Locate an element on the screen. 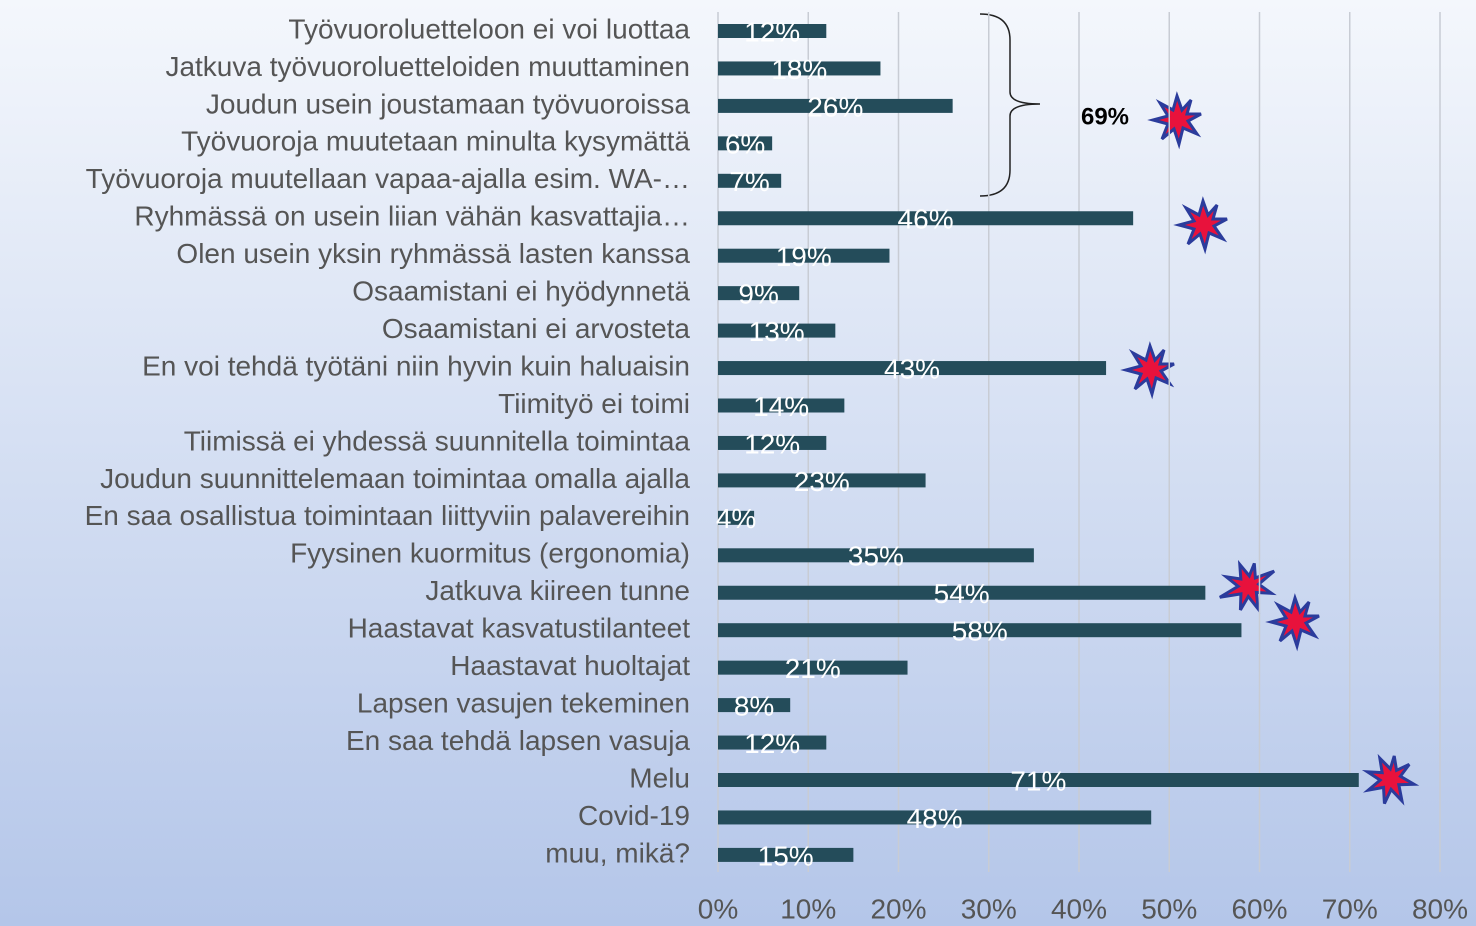 This screenshot has height=926, width=1476. data-label: 18% is located at coordinates (799, 69).